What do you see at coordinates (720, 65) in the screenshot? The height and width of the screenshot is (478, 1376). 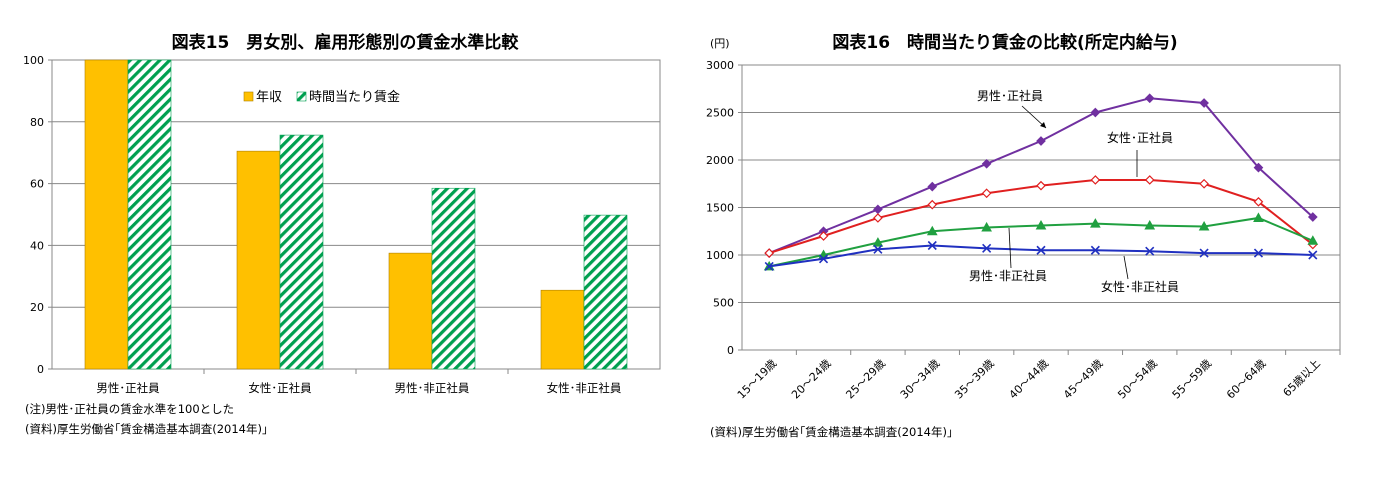 I see `line-y-tick-label: 3000` at bounding box center [720, 65].